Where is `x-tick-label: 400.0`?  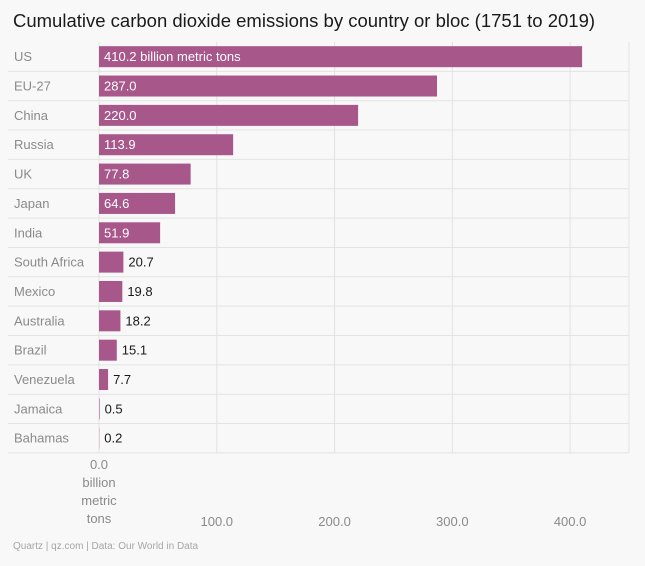 x-tick-label: 400.0 is located at coordinates (570, 521).